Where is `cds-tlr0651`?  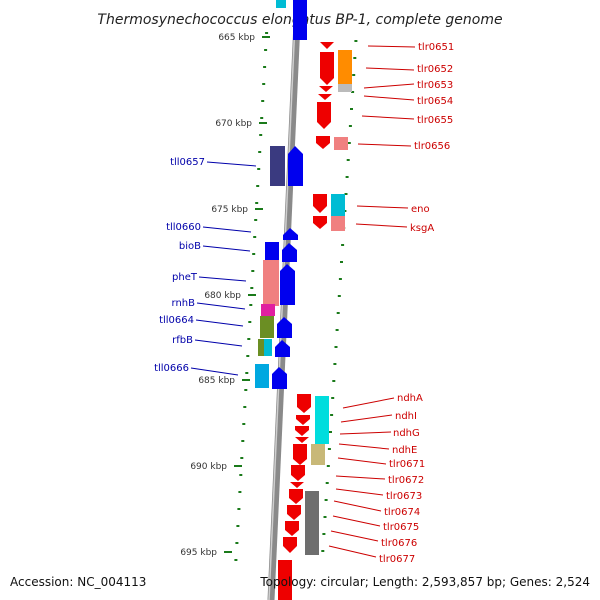 cds-tlr0651 is located at coordinates (327, 45).